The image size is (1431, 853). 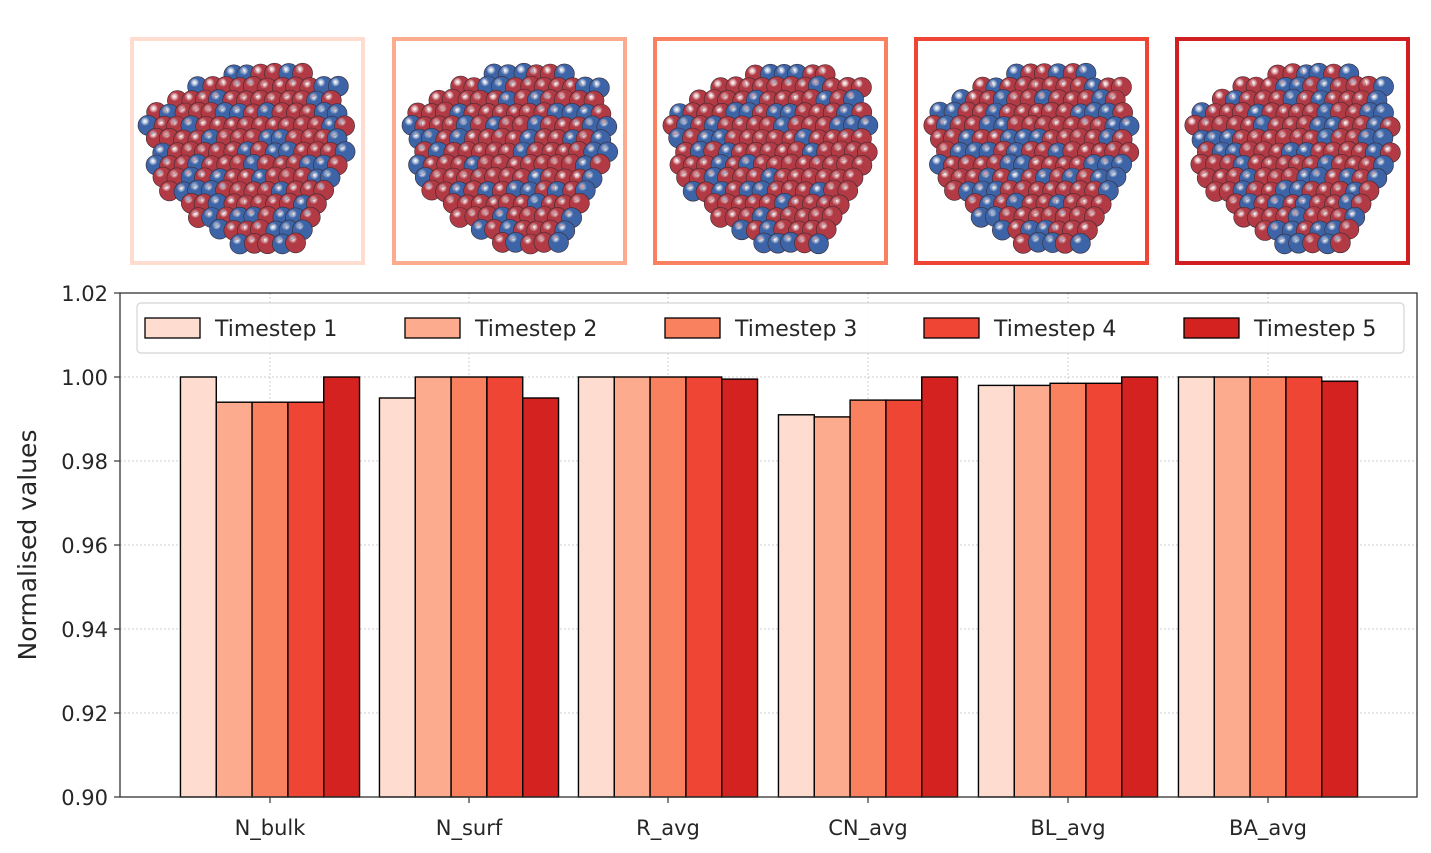 I want to click on x-tick-label: BL_avg, so click(x=1067, y=828).